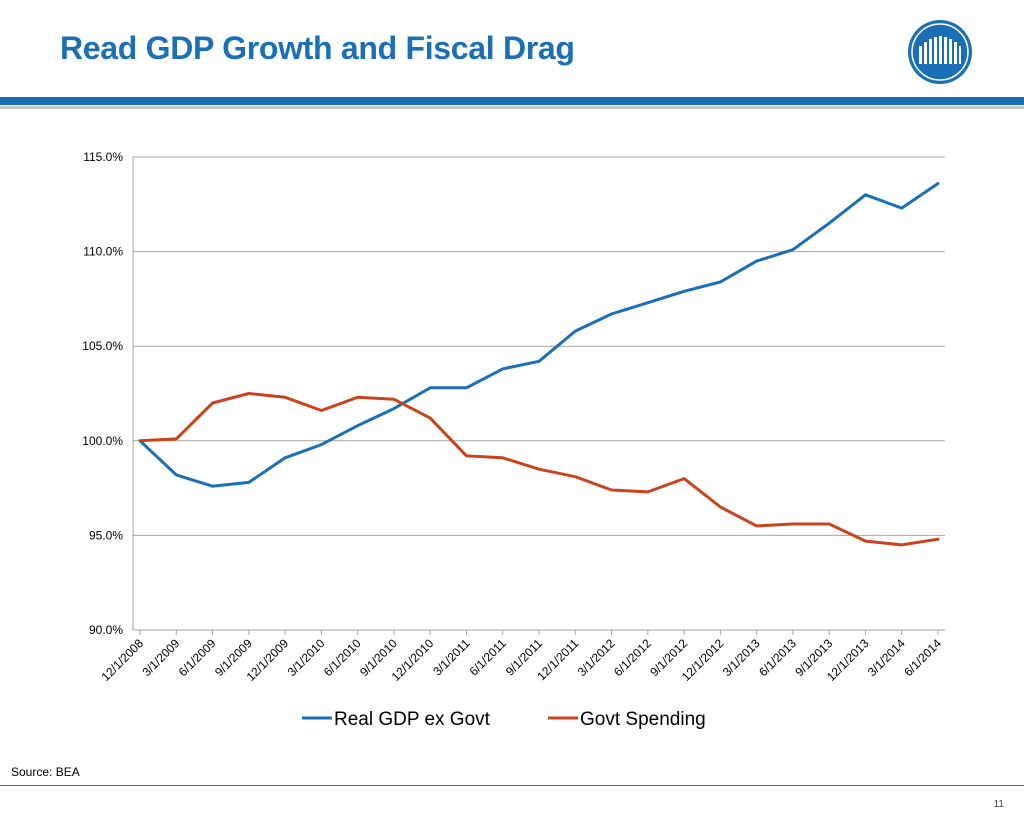 The image size is (1024, 819). What do you see at coordinates (451, 657) in the screenshot?
I see `x-tick-label: 3/1/2011` at bounding box center [451, 657].